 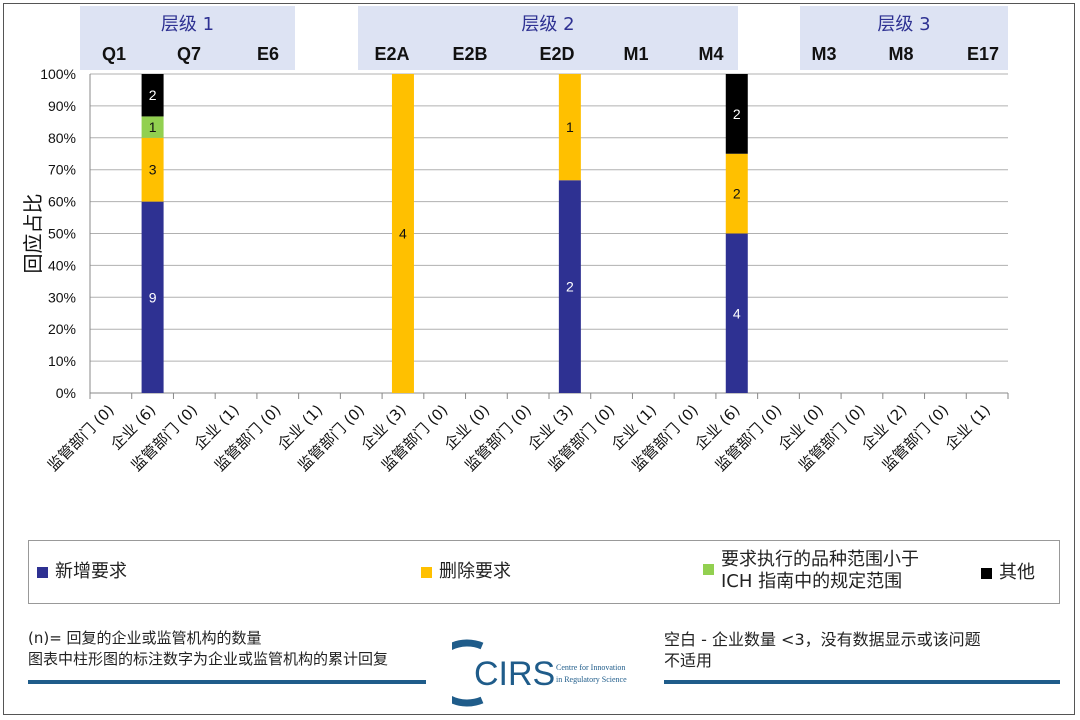 I want to click on bar-data-label: 9, so click(x=153, y=297).